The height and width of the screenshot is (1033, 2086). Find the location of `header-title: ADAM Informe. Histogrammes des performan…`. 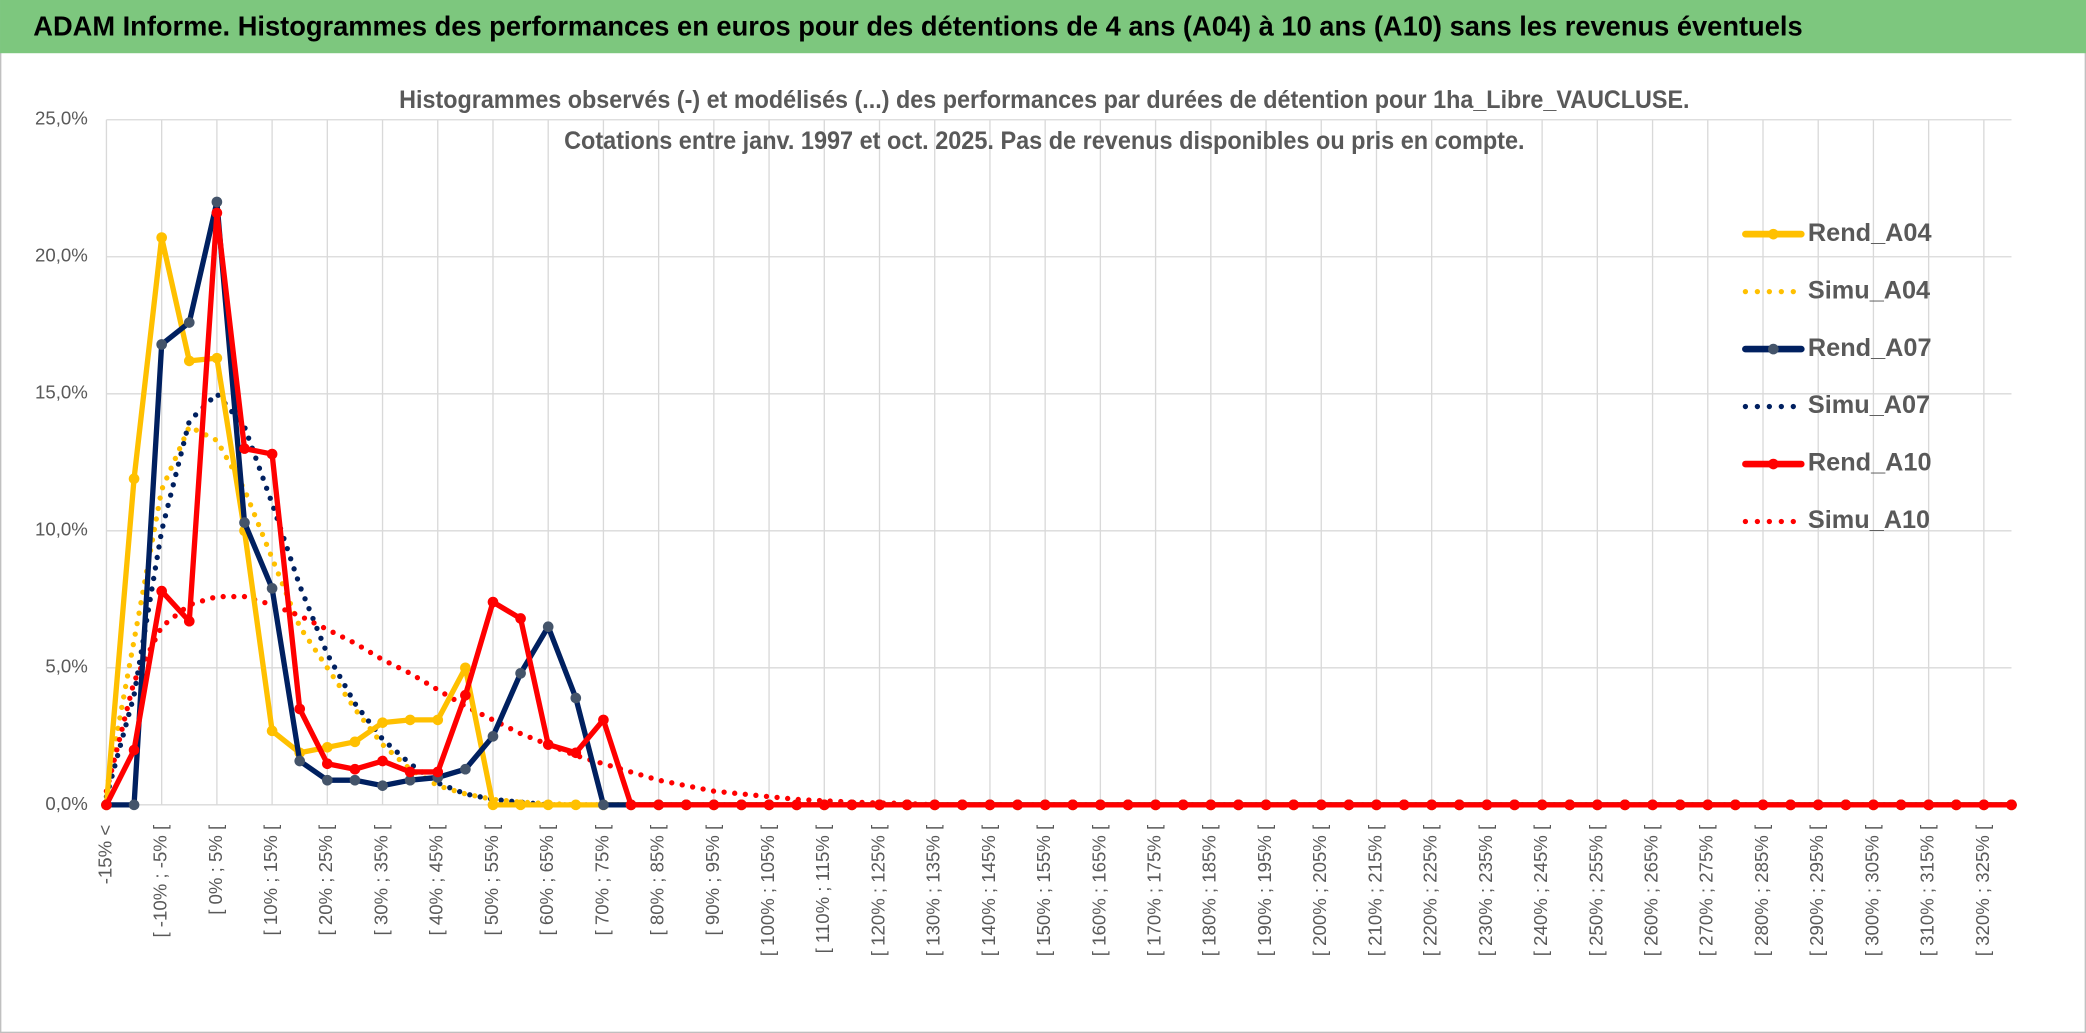

header-title: ADAM Informe. Histogrammes des performan… is located at coordinates (917, 25).